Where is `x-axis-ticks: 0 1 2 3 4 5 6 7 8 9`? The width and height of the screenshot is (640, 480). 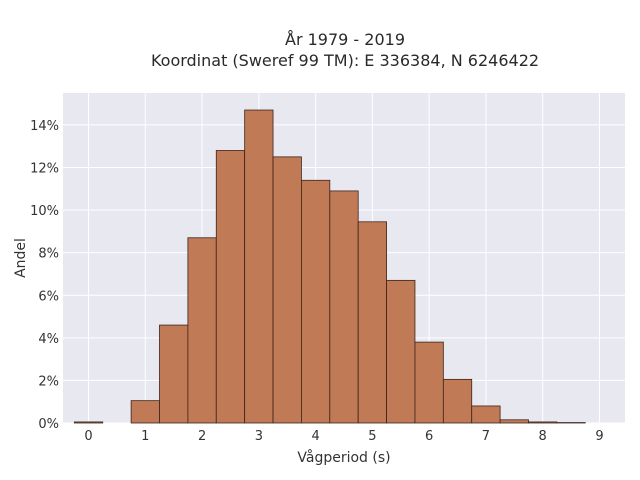
x-axis-ticks: 0 1 2 3 4 5 6 7 8 9 is located at coordinates (343, 436).